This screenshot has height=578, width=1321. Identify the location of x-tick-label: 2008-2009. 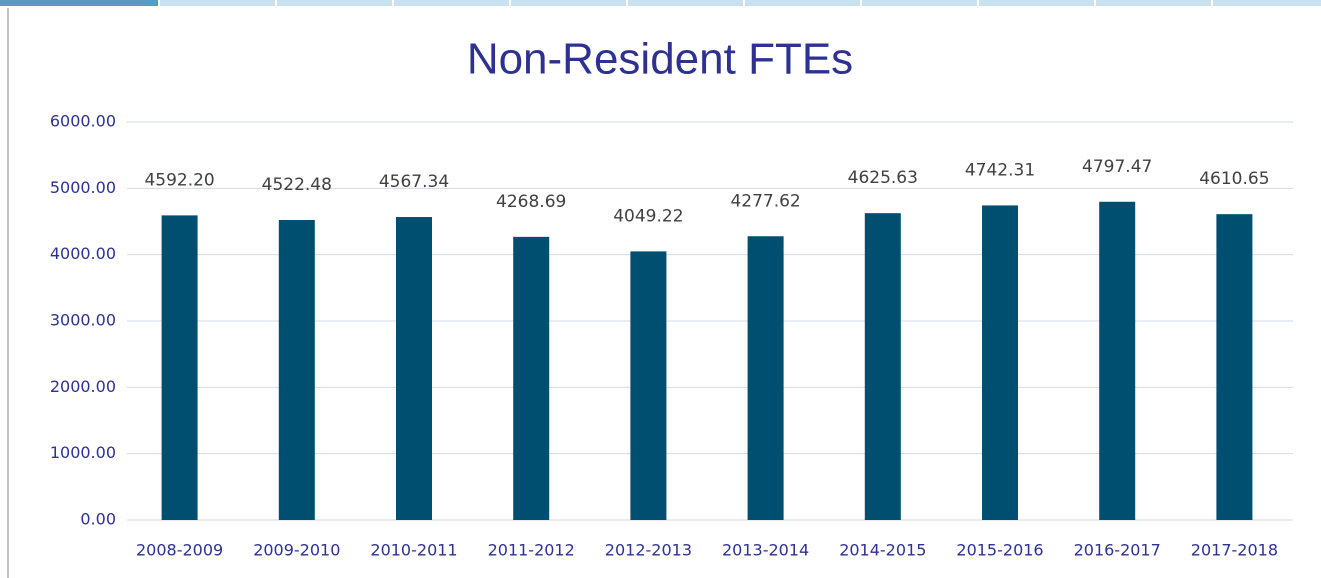
(179, 550).